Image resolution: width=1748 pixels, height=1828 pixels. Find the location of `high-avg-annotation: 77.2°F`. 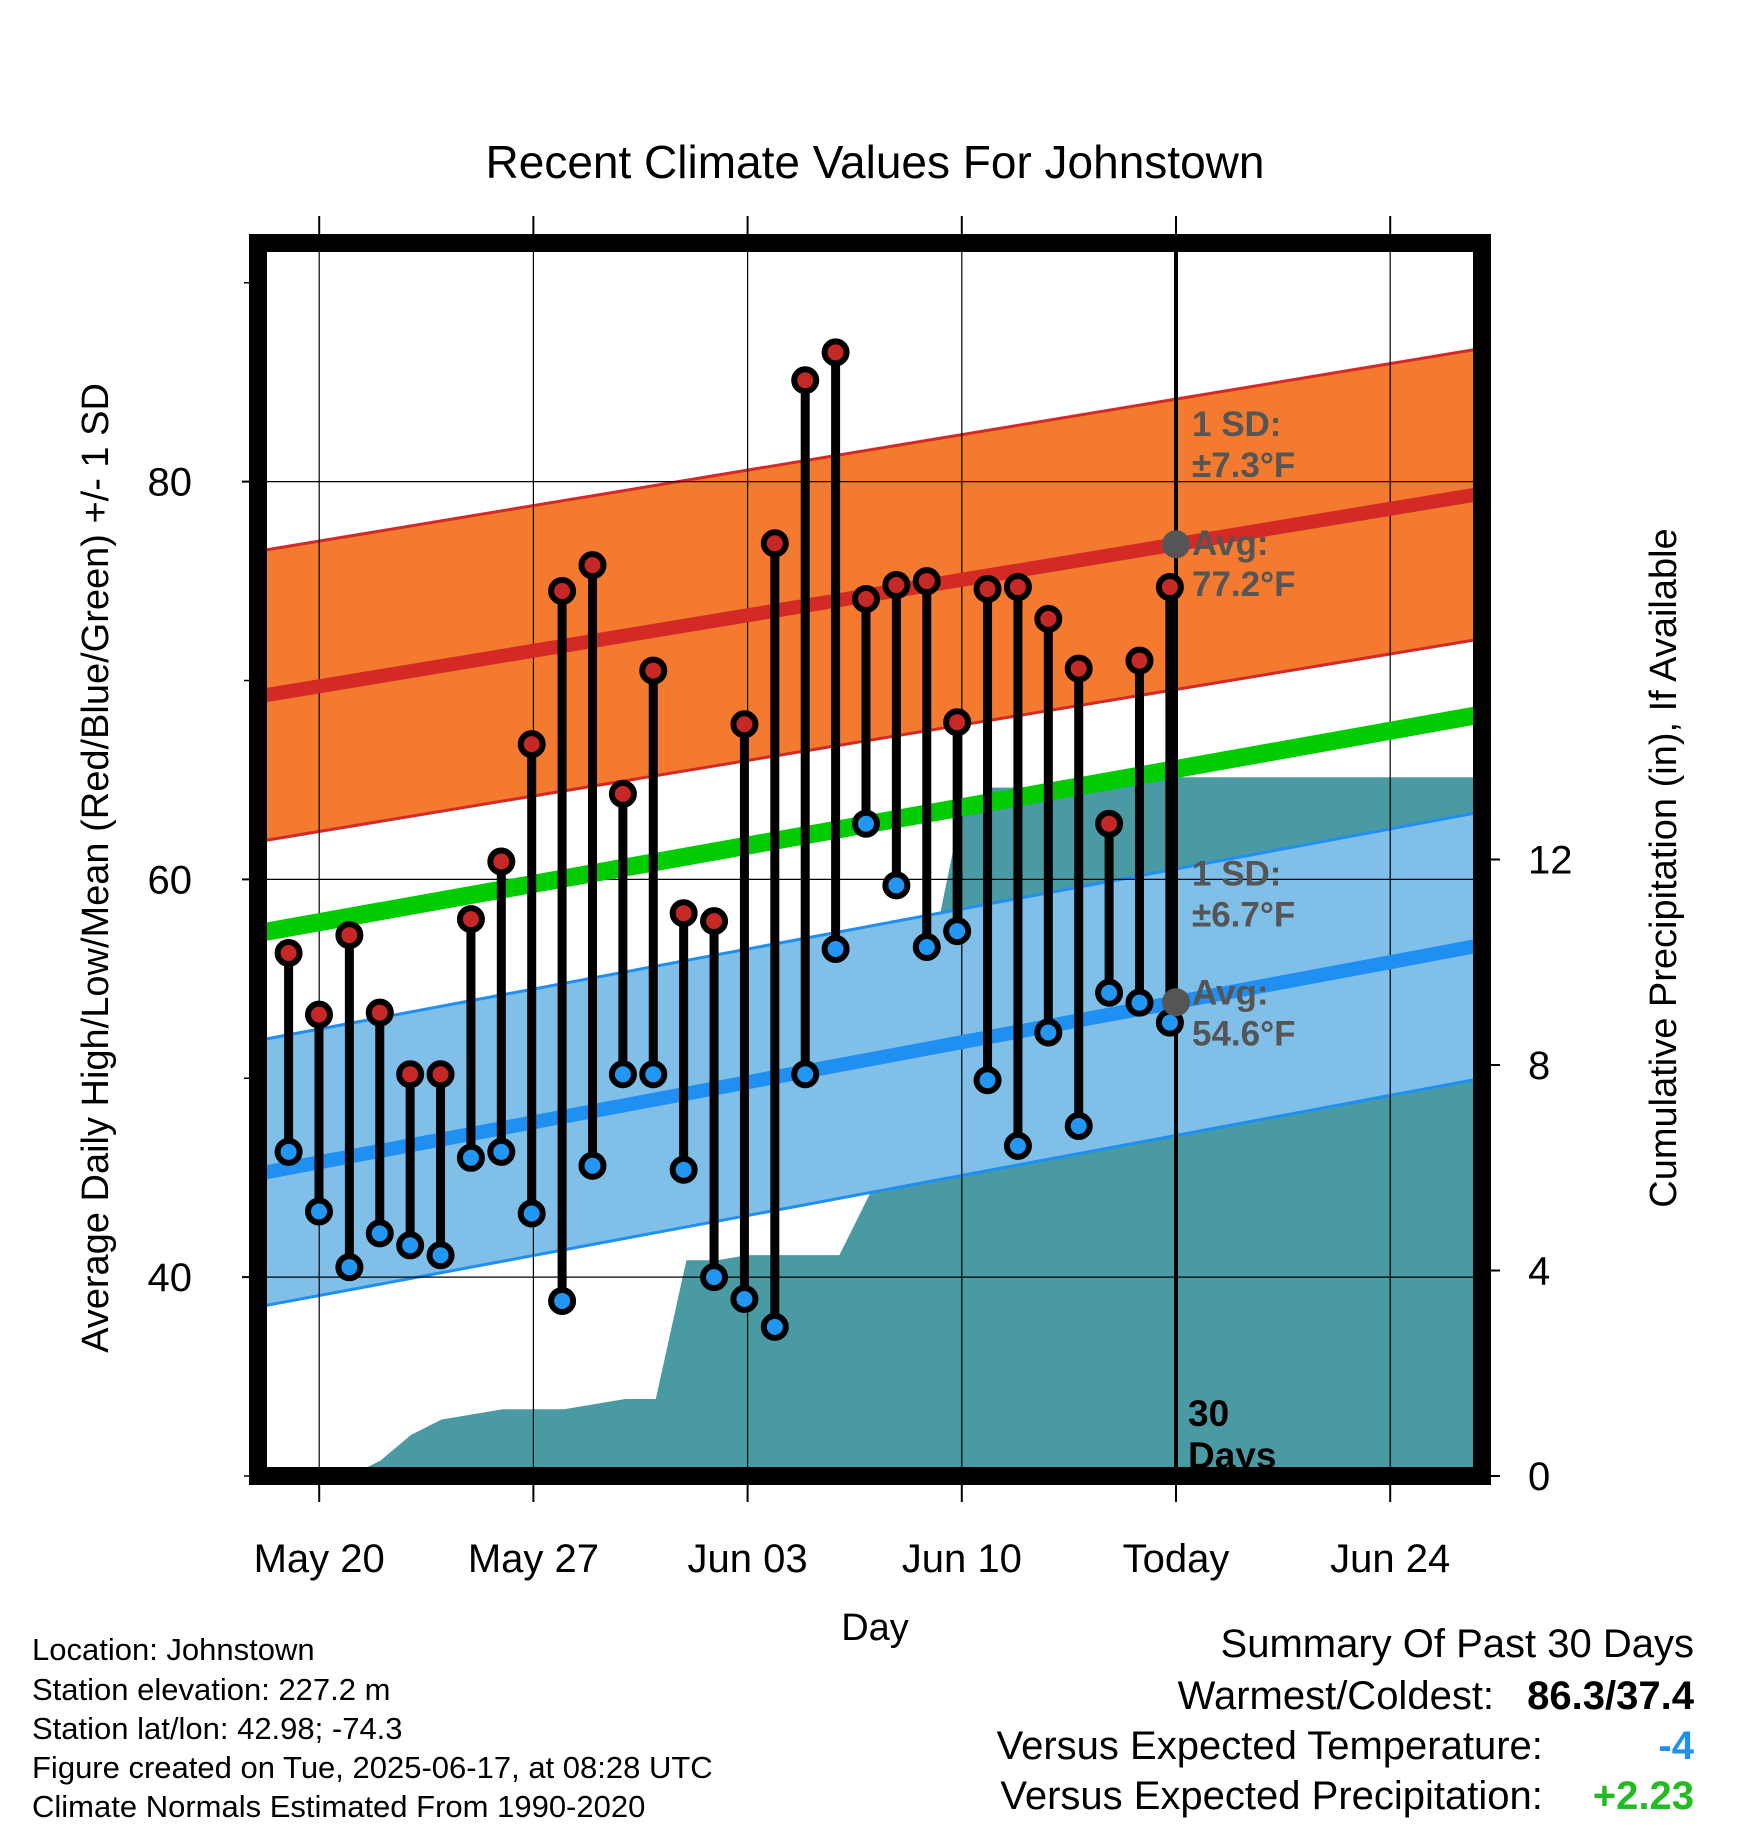

high-avg-annotation: 77.2°F is located at coordinates (1244, 584).